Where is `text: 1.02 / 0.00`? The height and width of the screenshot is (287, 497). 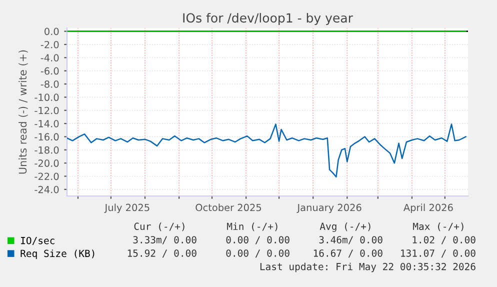 text: 1.02 / 0.00 is located at coordinates (444, 240).